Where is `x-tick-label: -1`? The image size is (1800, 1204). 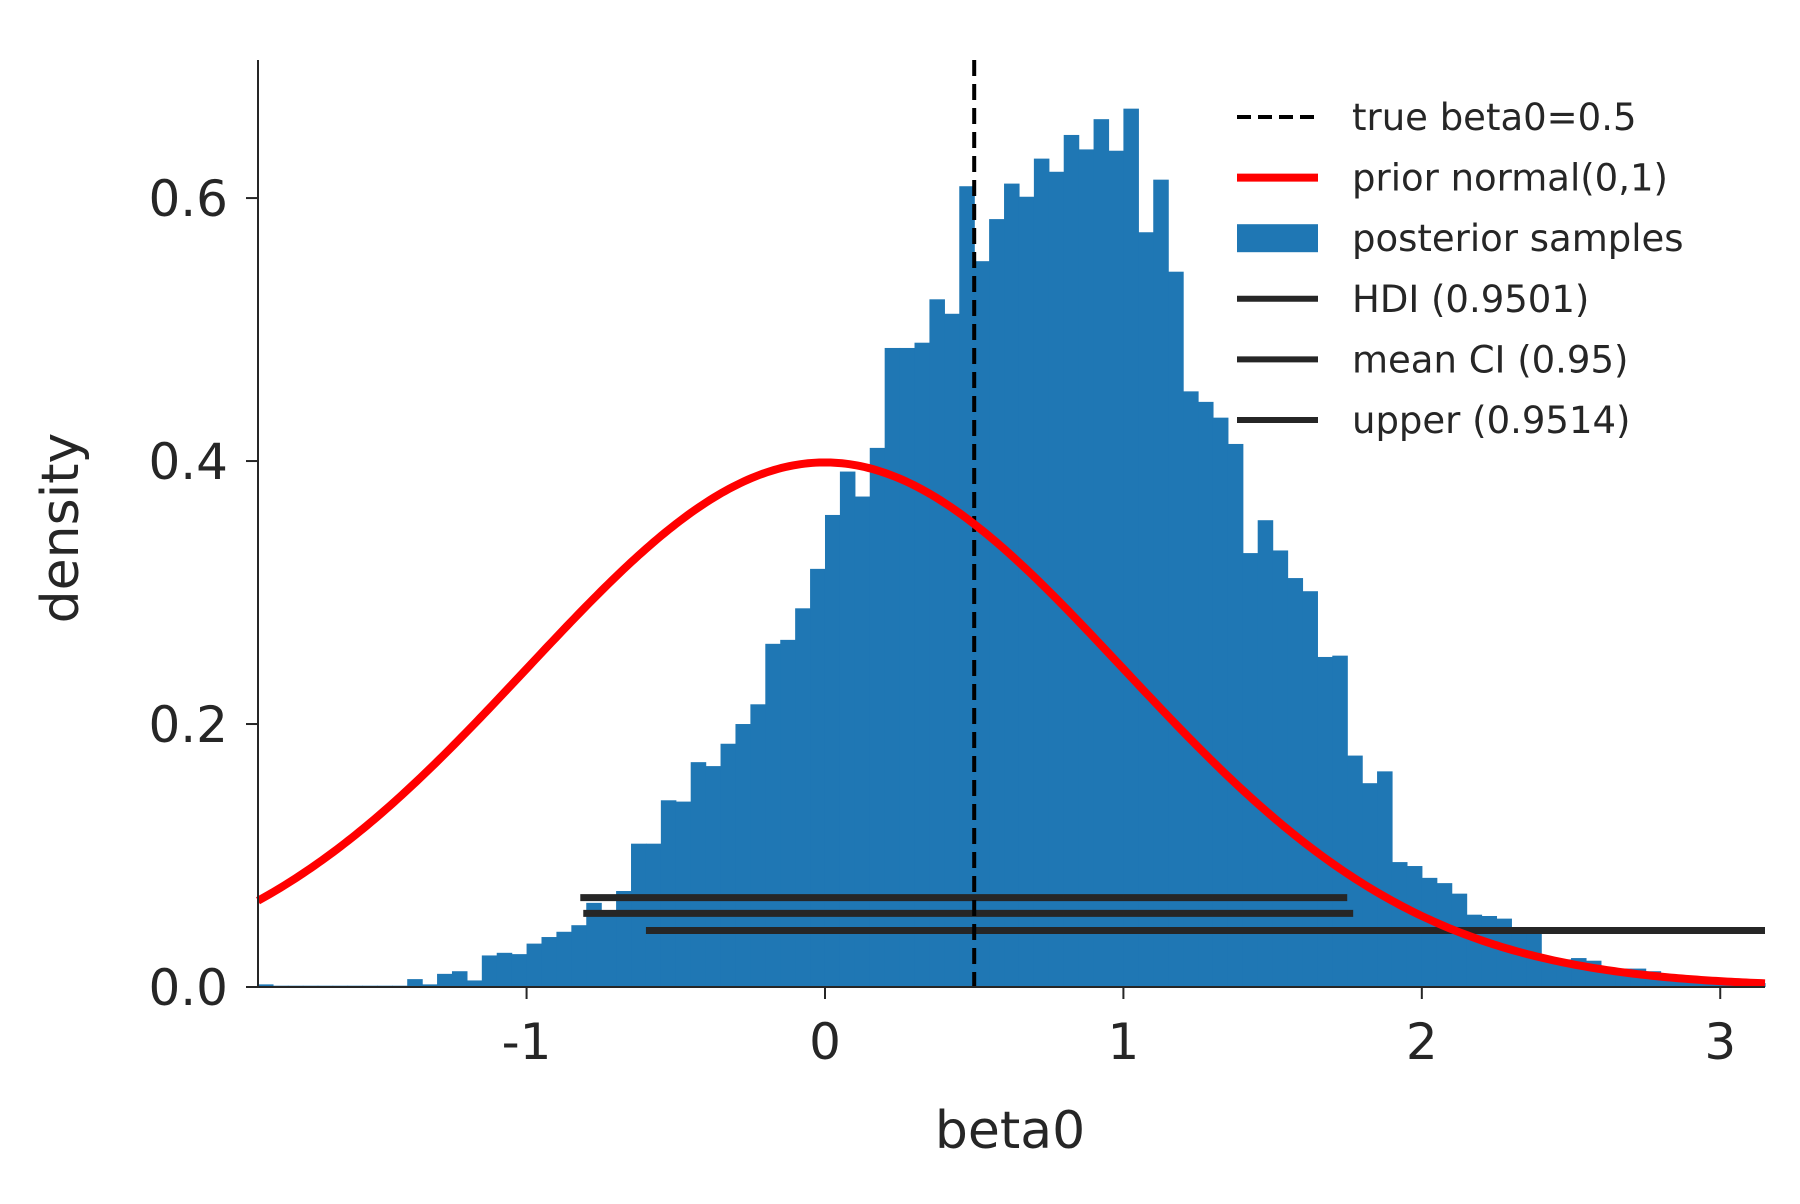
x-tick-label: -1 is located at coordinates (527, 1042).